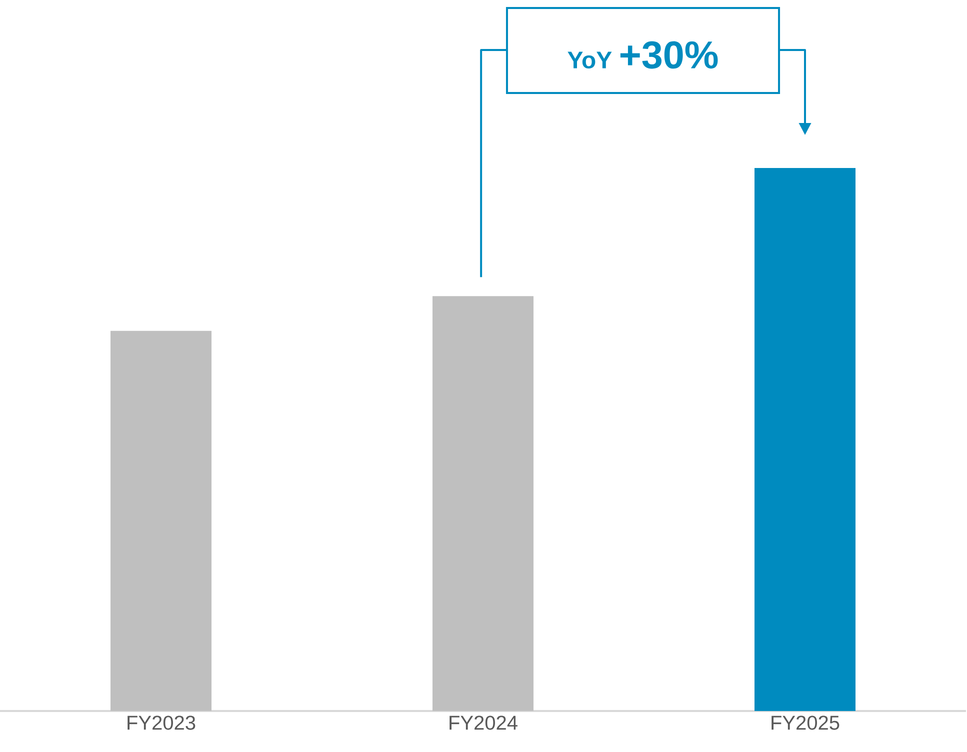 The height and width of the screenshot is (752, 967). Describe the element at coordinates (806, 723) in the screenshot. I see `x-tick-label: FY2025` at that location.